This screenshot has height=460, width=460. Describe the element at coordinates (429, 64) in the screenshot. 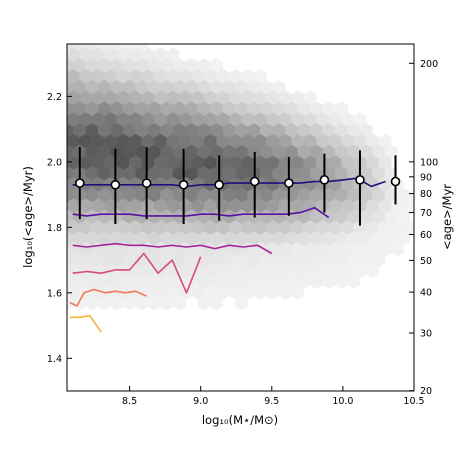

I see `y-right-tick-label: 200` at that location.